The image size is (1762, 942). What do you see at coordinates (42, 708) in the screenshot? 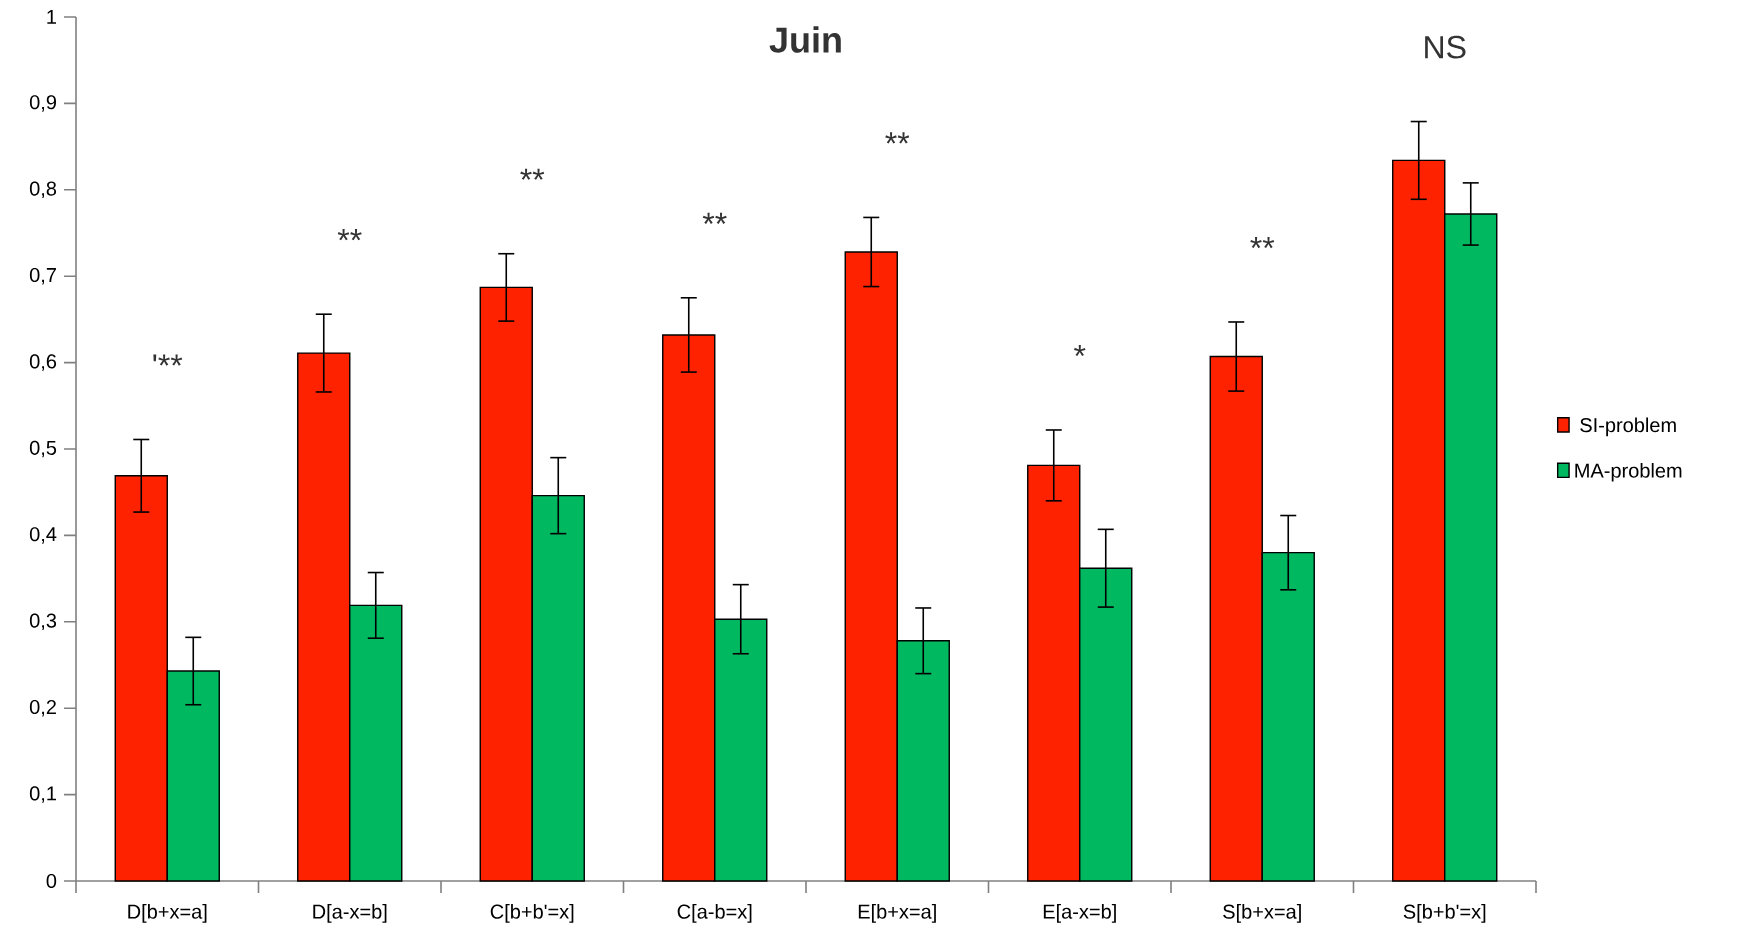
I see `y-tick-label: 0,2` at bounding box center [42, 708].